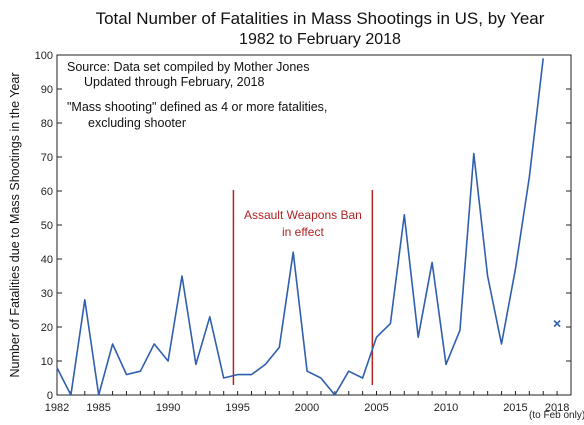 The image size is (584, 425). Describe the element at coordinates (446, 408) in the screenshot. I see `x-tick-label: 2010` at that location.